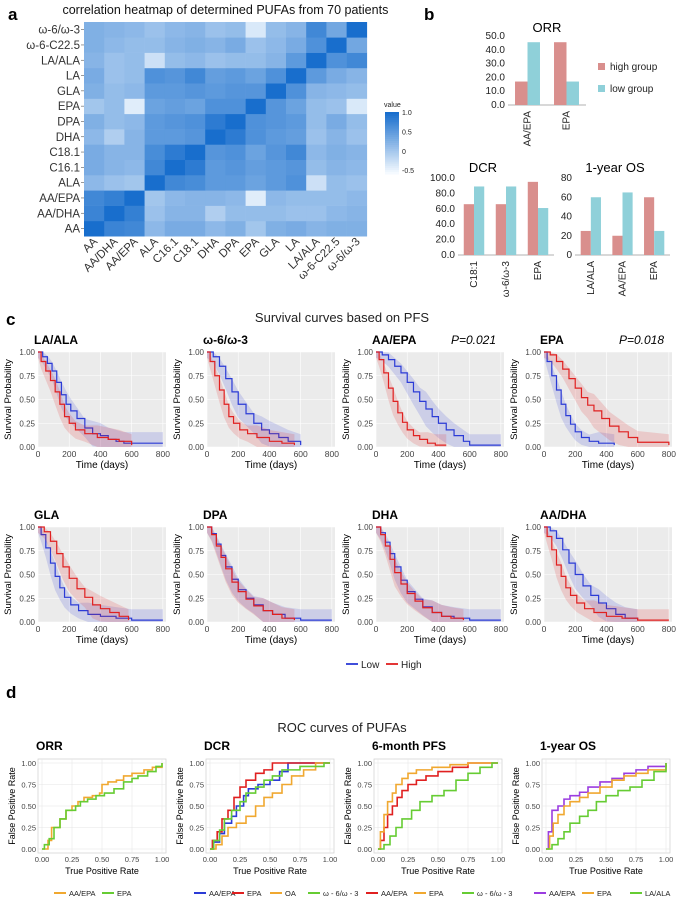 This screenshot has height=903, width=685. Describe the element at coordinates (73, 230) in the screenshot. I see `heatmap-row-label: AA` at that location.